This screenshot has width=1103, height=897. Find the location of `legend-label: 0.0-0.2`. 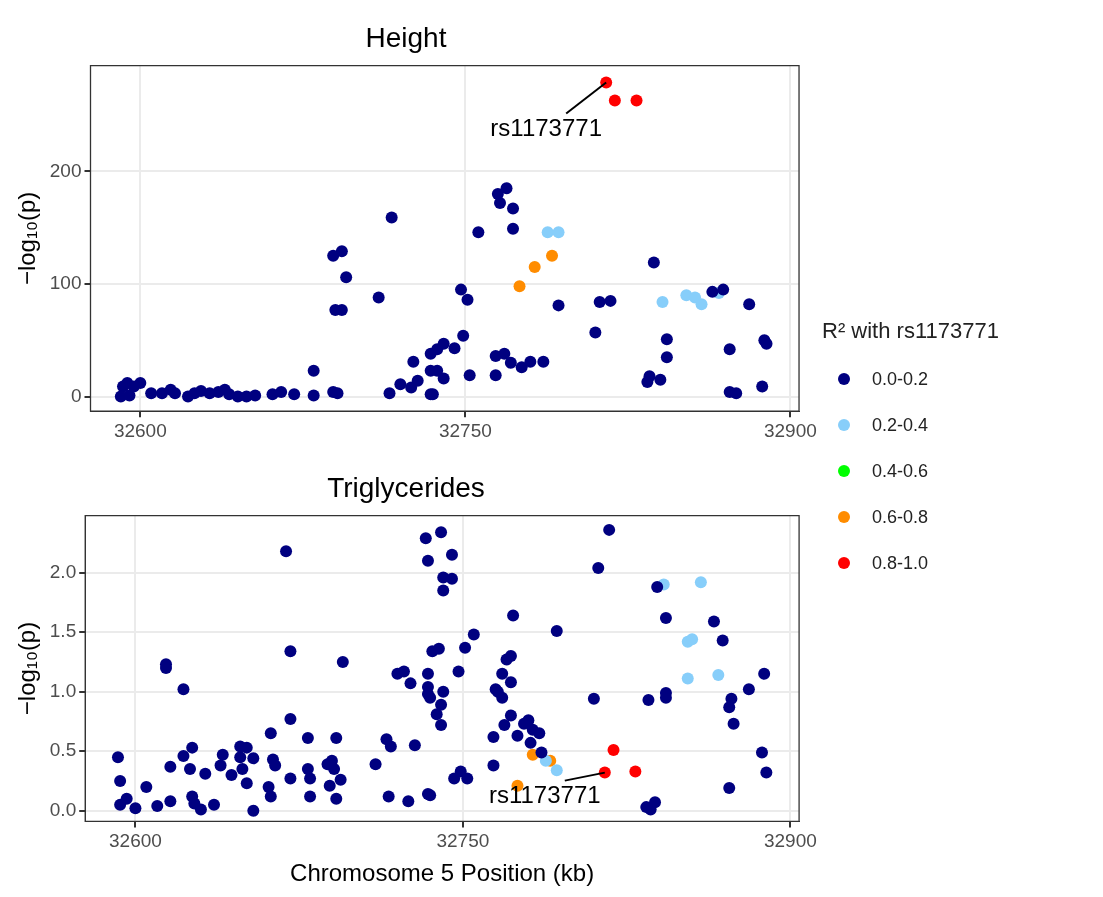

legend-label: 0.0-0.2 is located at coordinates (900, 379).